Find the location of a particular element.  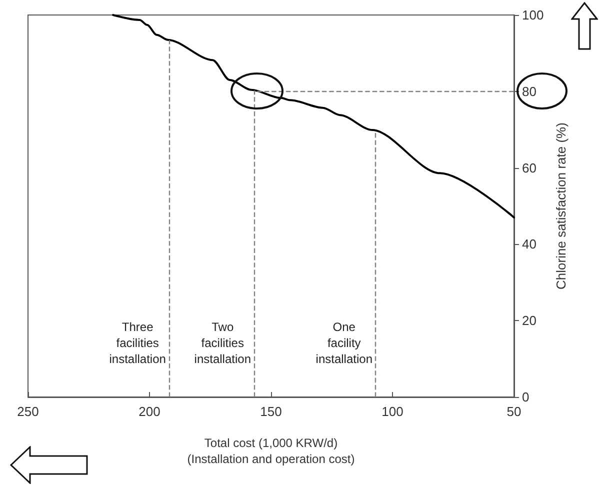

y-tick-label: 100 is located at coordinates (533, 15).